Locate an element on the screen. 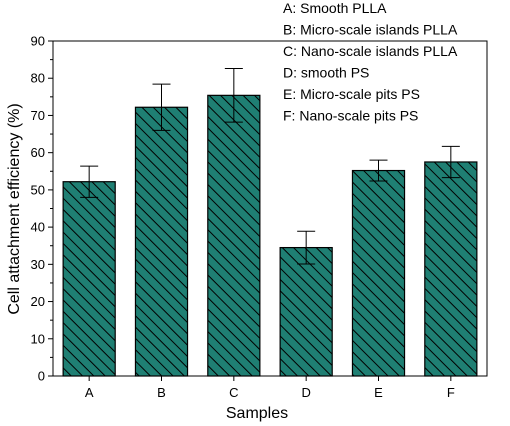  y-tick-label: 60 is located at coordinates (38, 152).